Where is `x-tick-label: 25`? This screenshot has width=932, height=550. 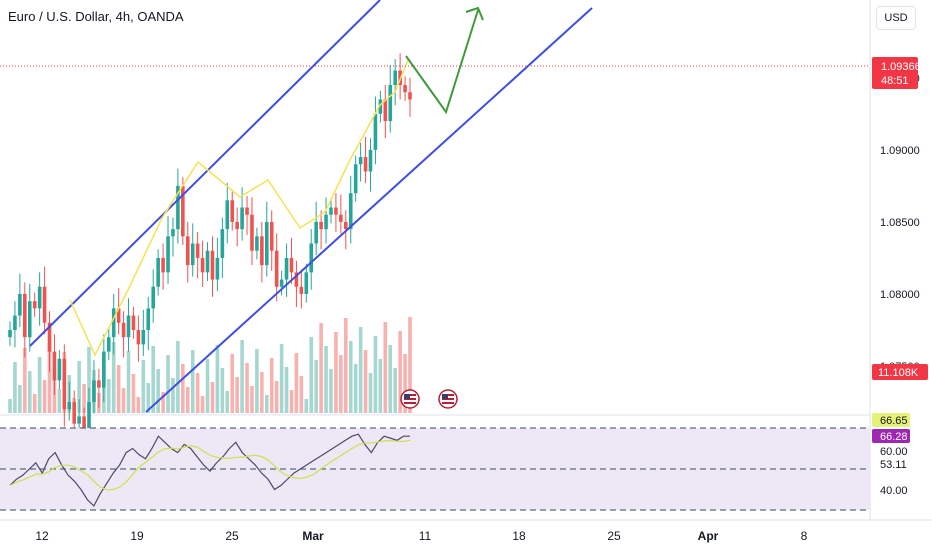 x-tick-label: 25 is located at coordinates (232, 536).